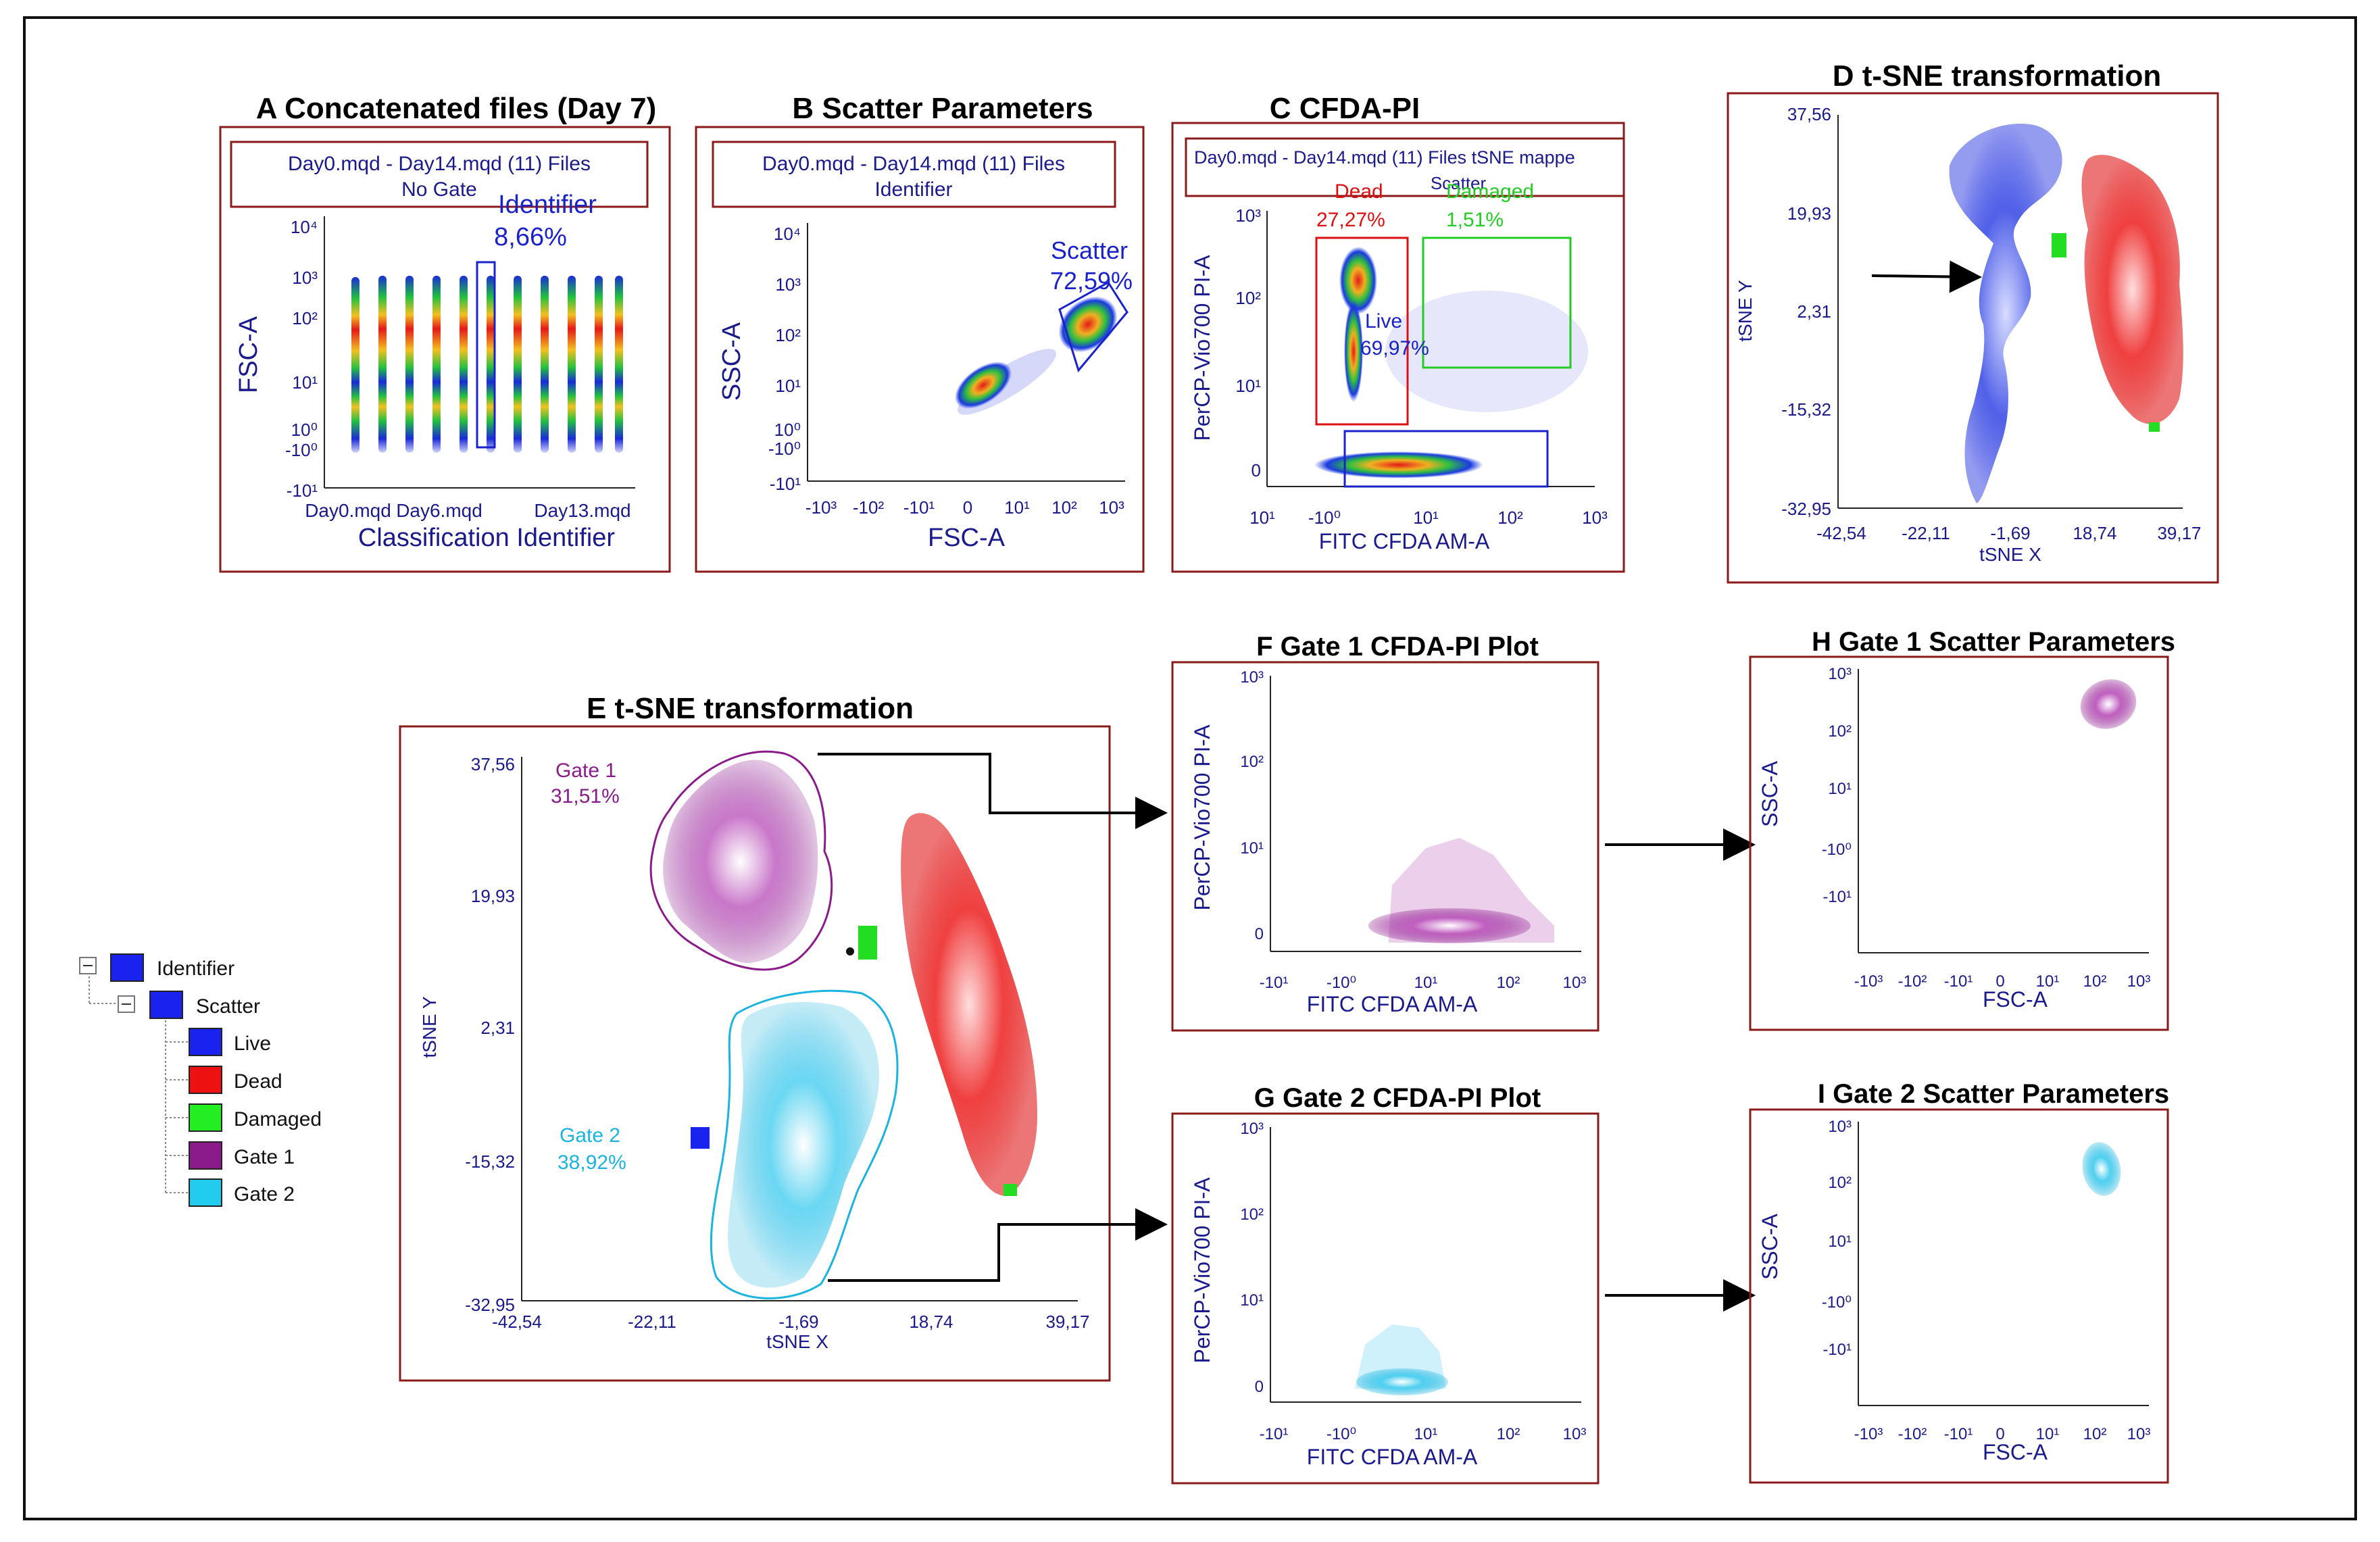 The width and height of the screenshot is (2380, 1542). I want to click on panel-g-xtick: 10², so click(1508, 1434).